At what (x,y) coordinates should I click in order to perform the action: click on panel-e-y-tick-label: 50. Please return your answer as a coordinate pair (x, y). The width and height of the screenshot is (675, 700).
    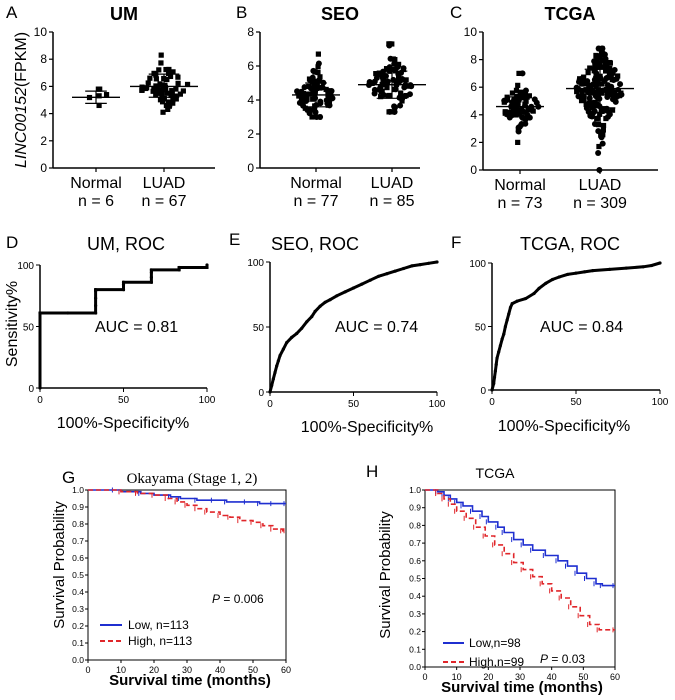
    Looking at the image, I should click on (259, 328).